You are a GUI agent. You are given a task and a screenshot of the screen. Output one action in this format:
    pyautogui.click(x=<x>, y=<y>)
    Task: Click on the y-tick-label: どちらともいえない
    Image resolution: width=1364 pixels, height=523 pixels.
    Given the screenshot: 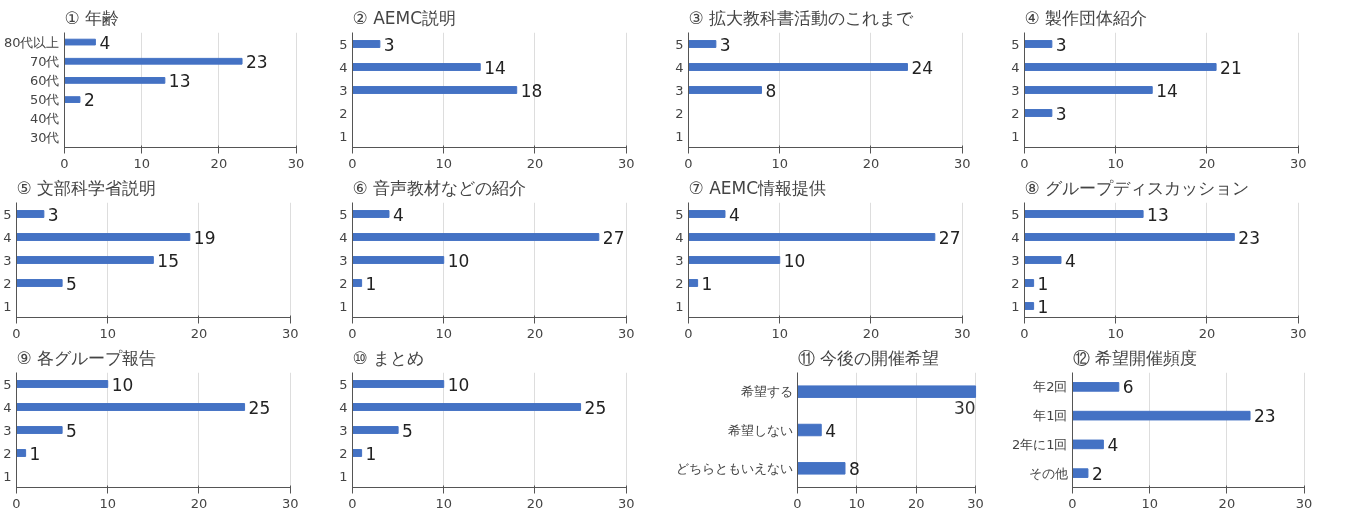 What is the action you would take?
    pyautogui.click(x=734, y=468)
    